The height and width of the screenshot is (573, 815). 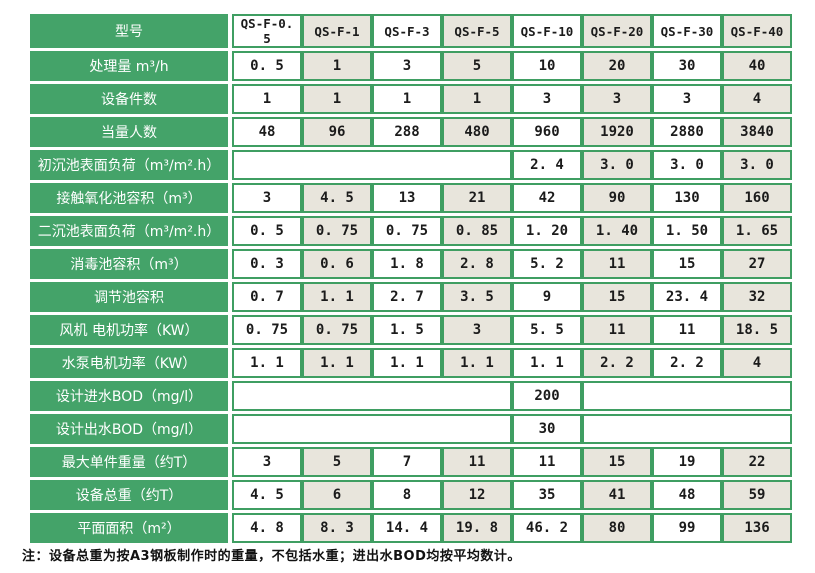 I want to click on row-label: 设备总重（约T）, so click(x=131, y=495).